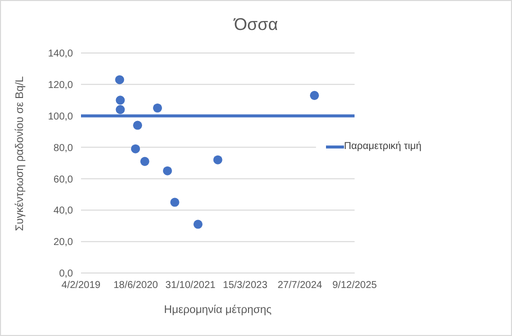  I want to click on x-tick-label: 9/12/2025, so click(355, 286).